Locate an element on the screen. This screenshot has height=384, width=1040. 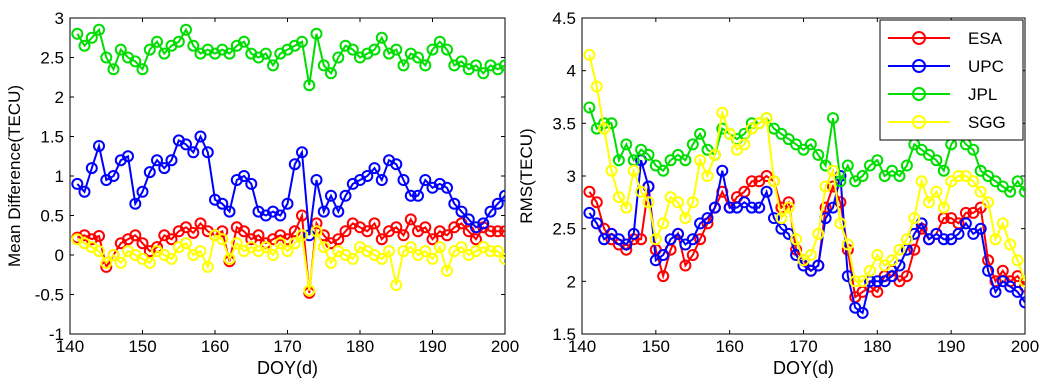
x-tick-label: 140 is located at coordinates (582, 346).